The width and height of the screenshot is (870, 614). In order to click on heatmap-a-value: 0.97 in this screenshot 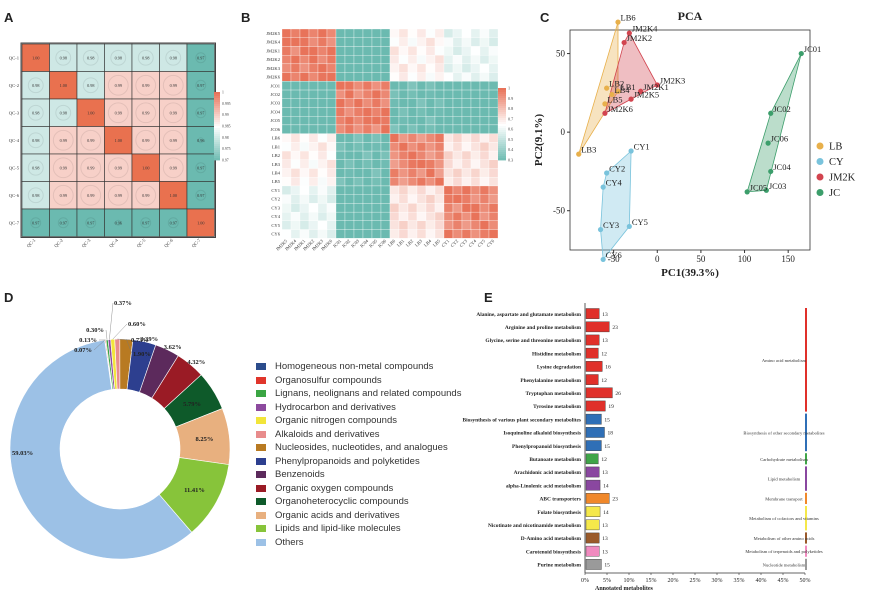, I will do `click(145, 222)`.